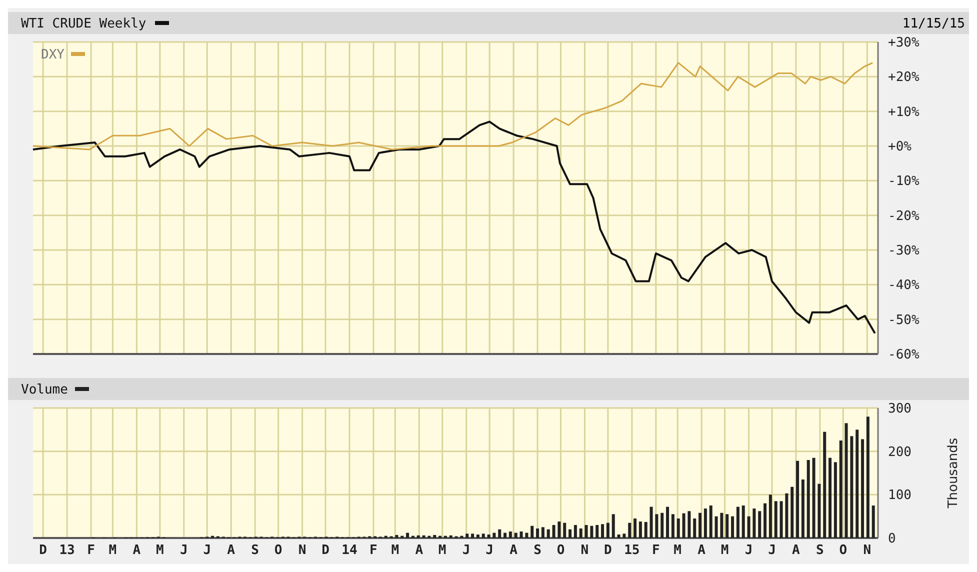  What do you see at coordinates (904, 216) in the screenshot?
I see `y-tick-label: -20%` at bounding box center [904, 216].